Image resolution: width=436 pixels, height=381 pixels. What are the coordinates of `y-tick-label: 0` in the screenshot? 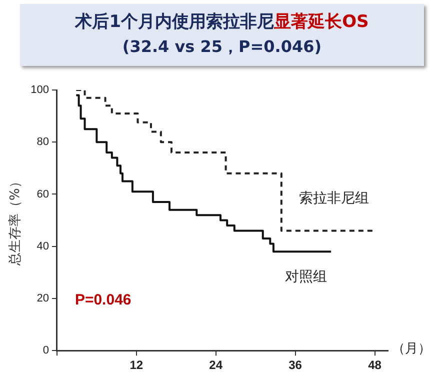 It's located at (45, 350).